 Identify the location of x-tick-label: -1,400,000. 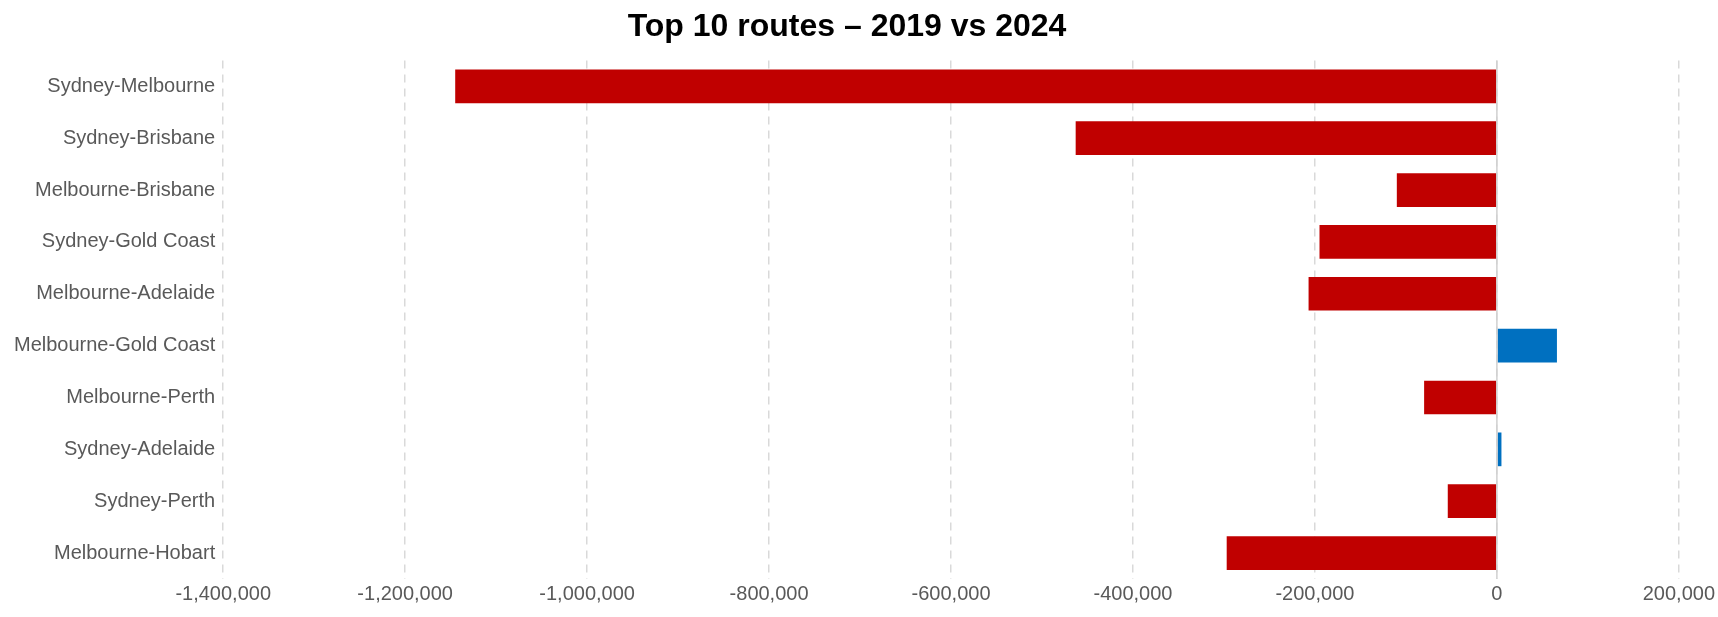
(223, 592).